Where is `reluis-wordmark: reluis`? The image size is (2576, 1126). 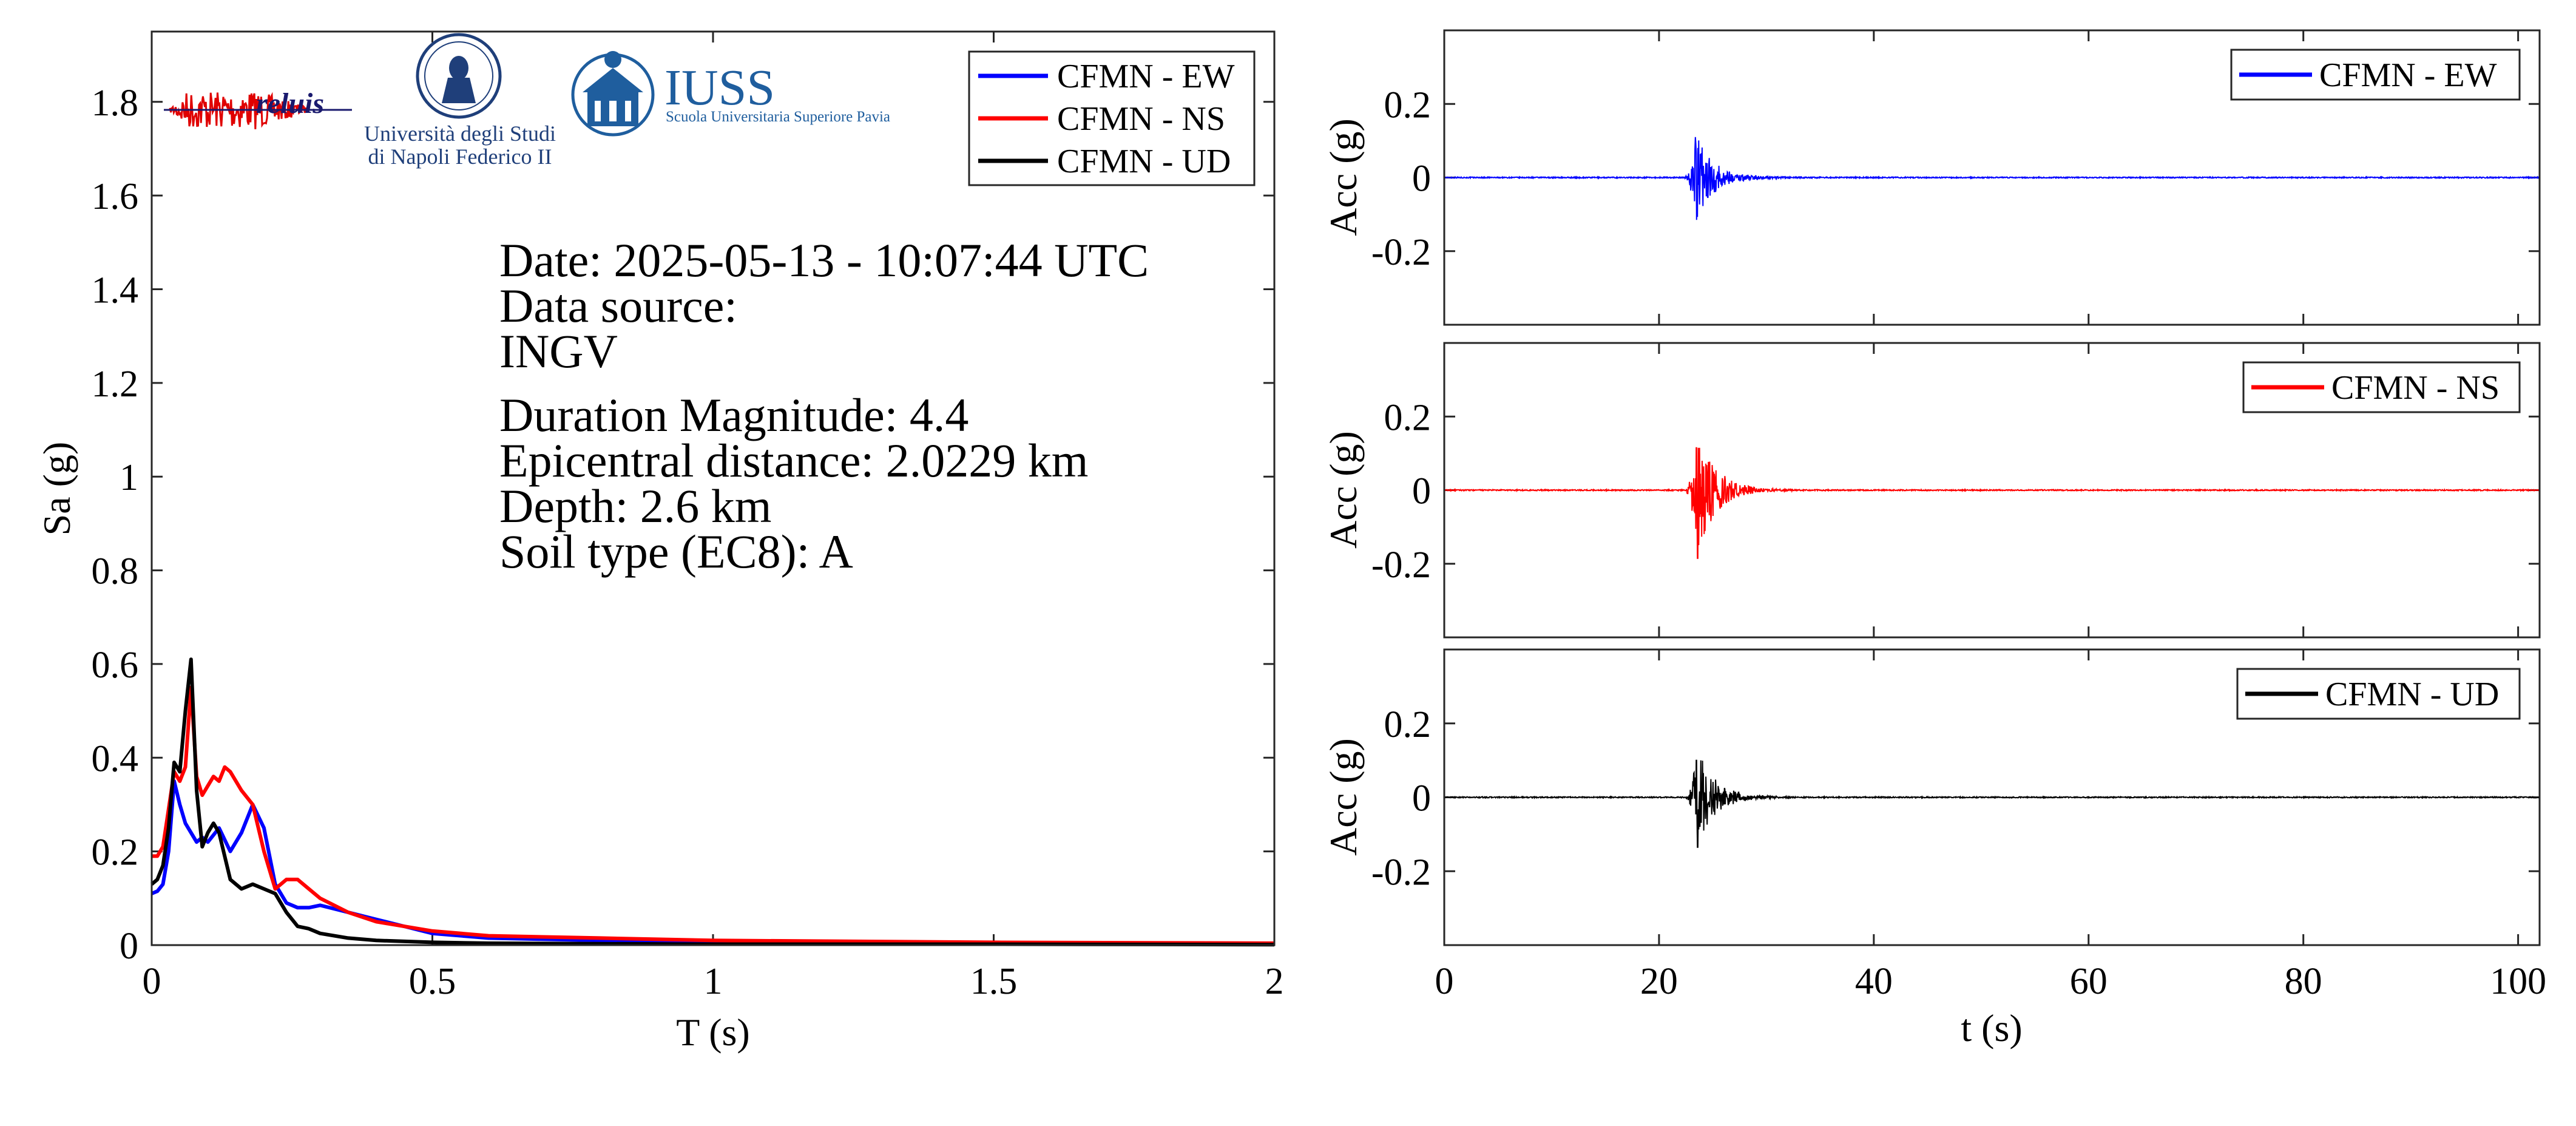 reluis-wordmark: reluis is located at coordinates (290, 103).